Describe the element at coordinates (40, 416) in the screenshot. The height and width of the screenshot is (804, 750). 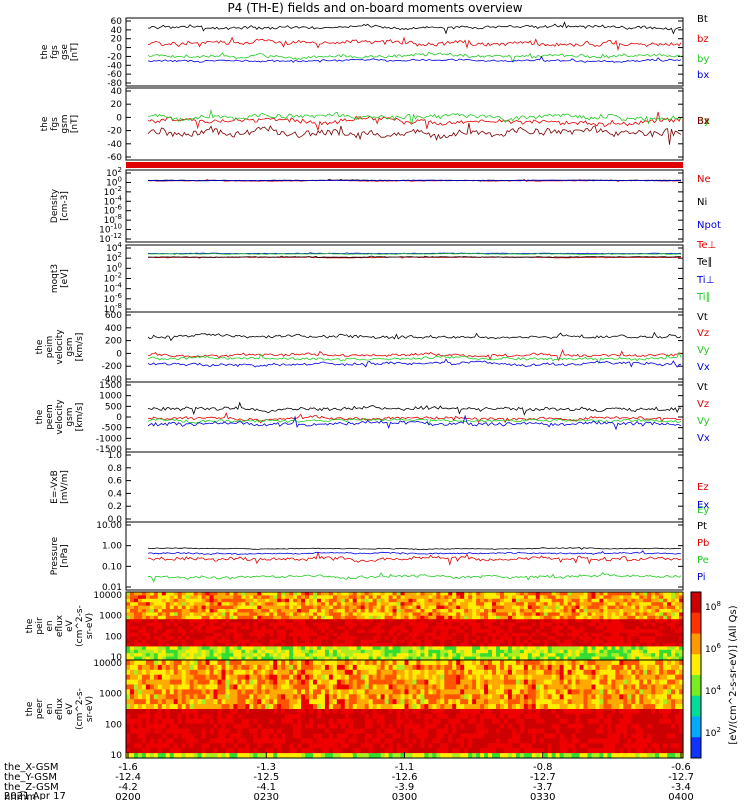
I see `ylabel-line: the` at that location.